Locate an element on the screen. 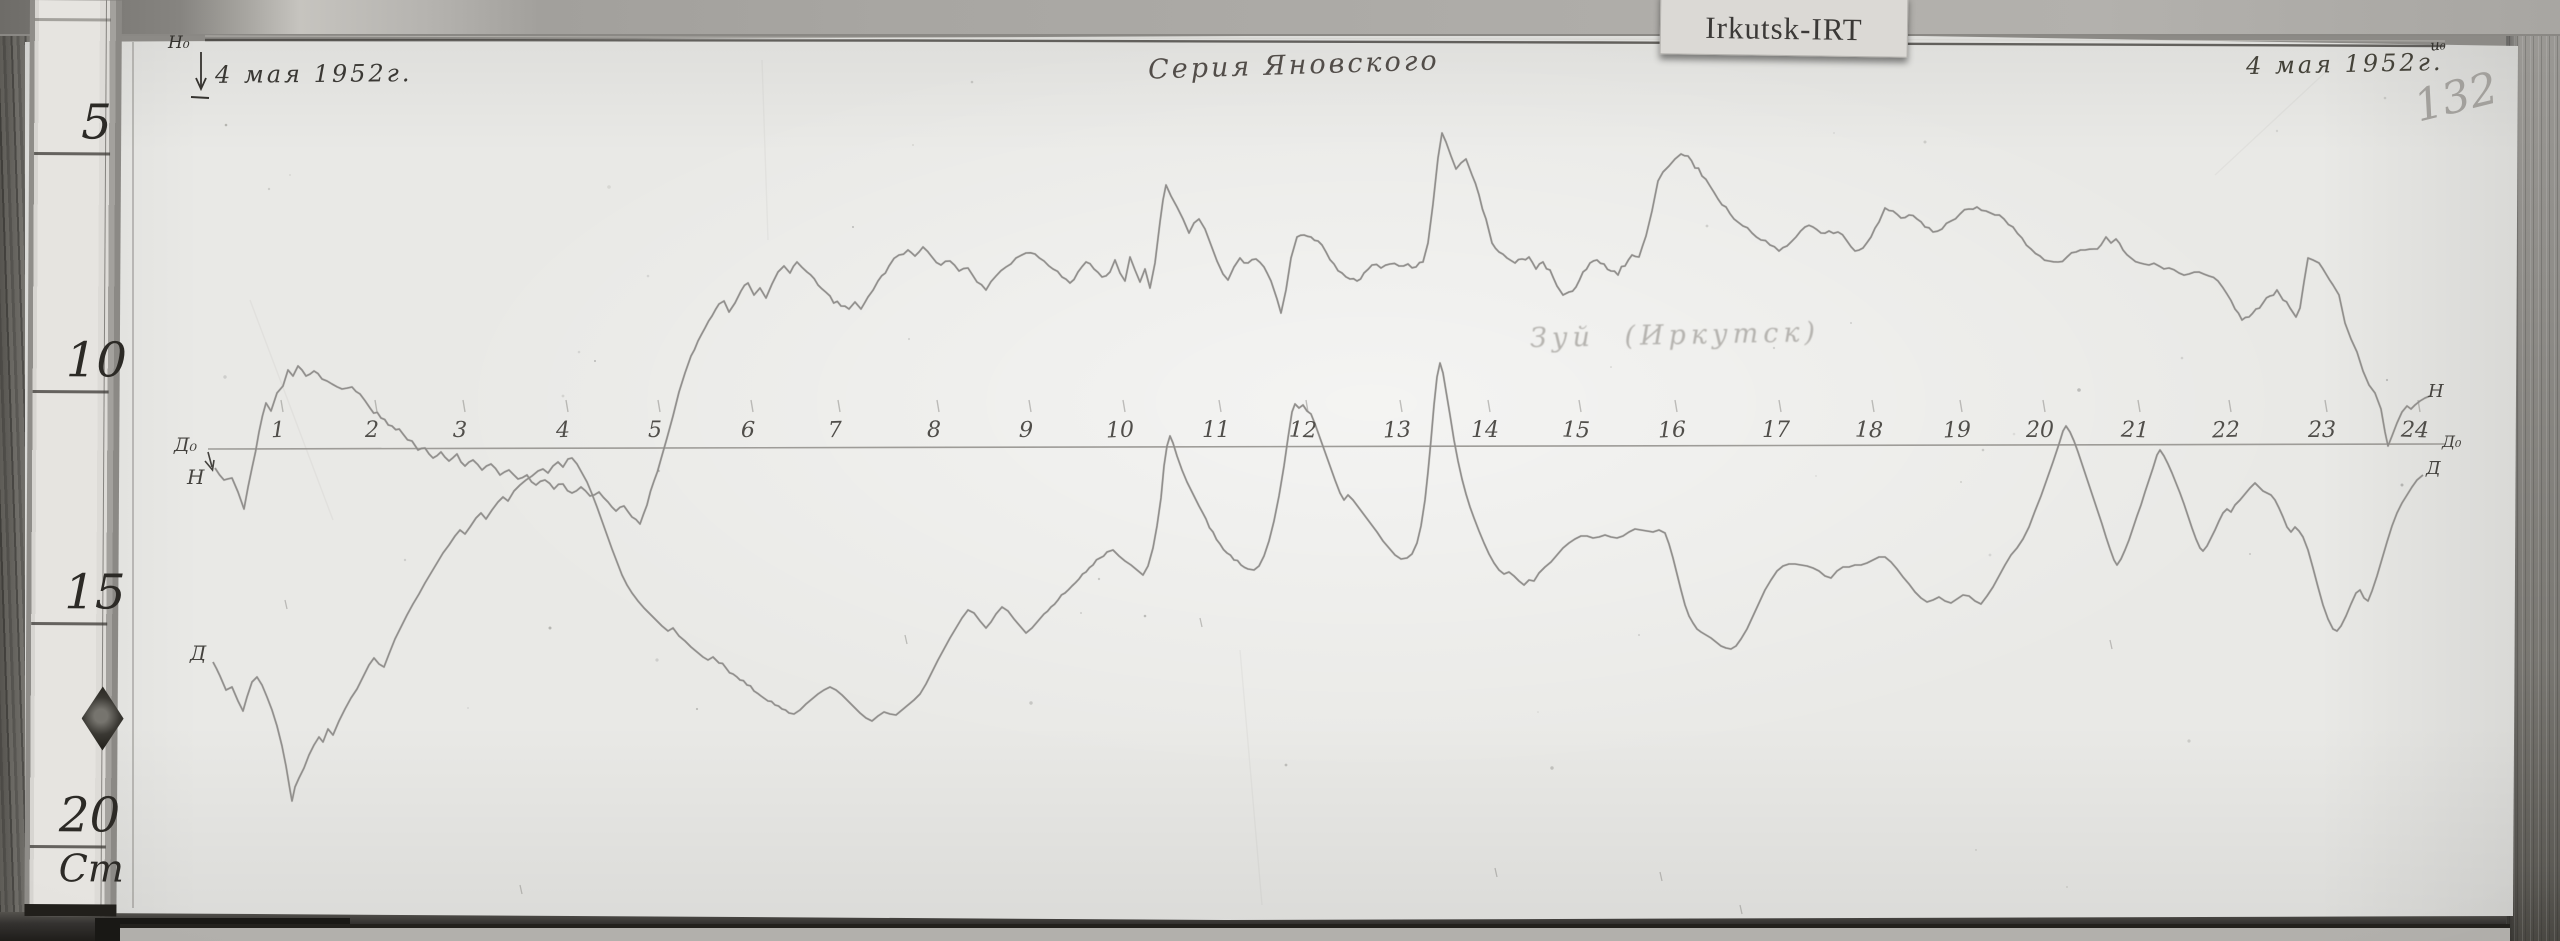 This screenshot has height=941, width=2560. ruler-line-top is located at coordinates (72, 19).